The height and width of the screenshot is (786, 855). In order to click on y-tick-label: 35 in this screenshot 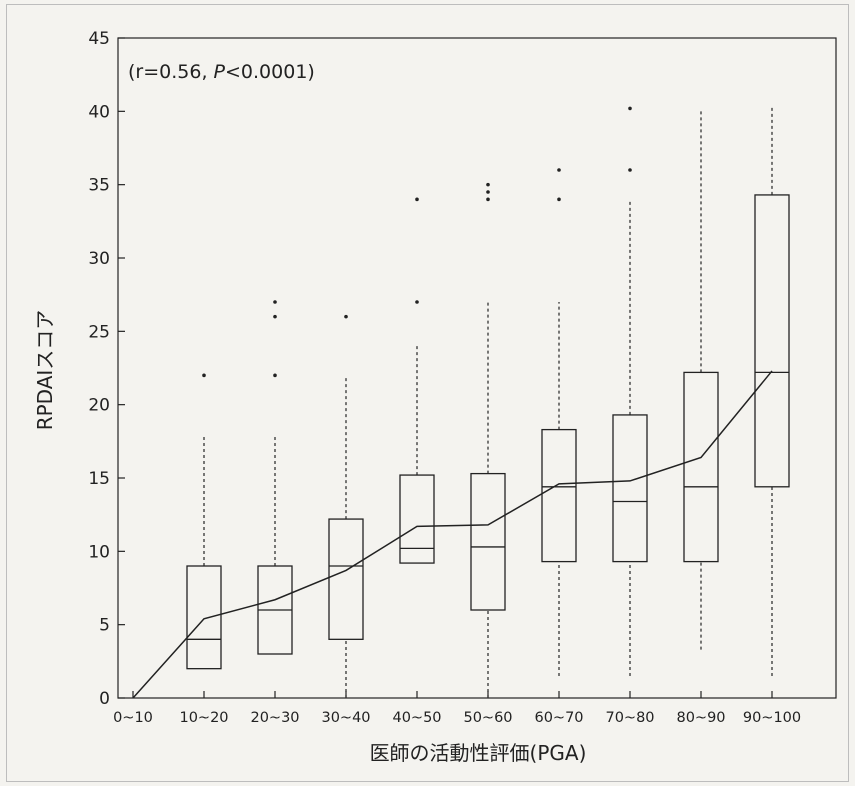, I will do `click(99, 186)`.